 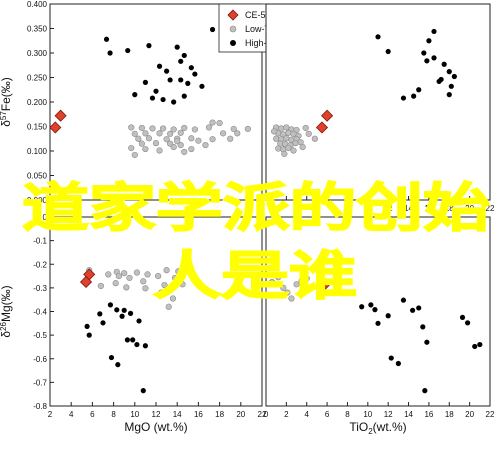 I want to click on y-tick-label: 0.050, so click(x=37, y=176).